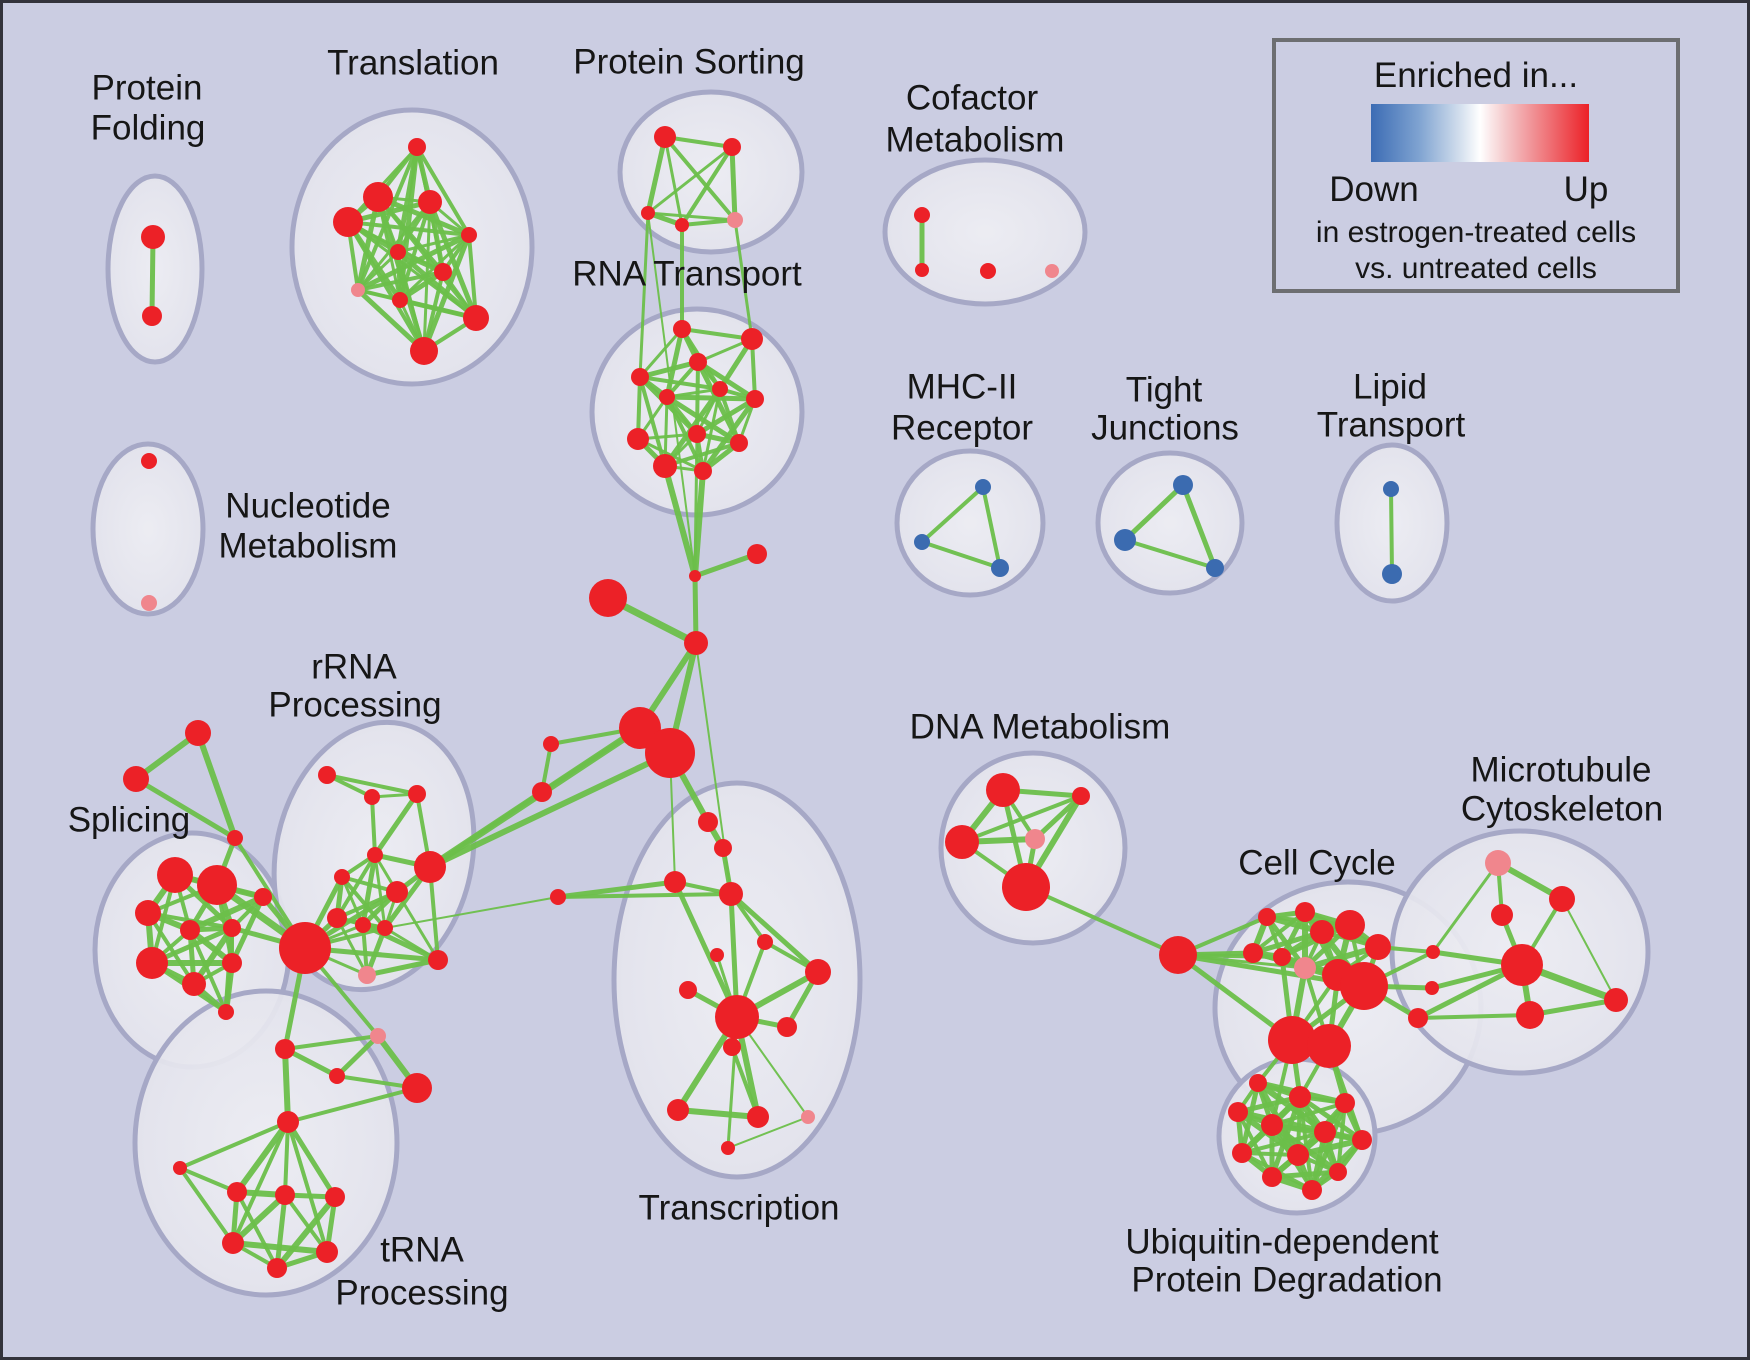  I want to click on edge-tr7-tr8, so click(400, 281).